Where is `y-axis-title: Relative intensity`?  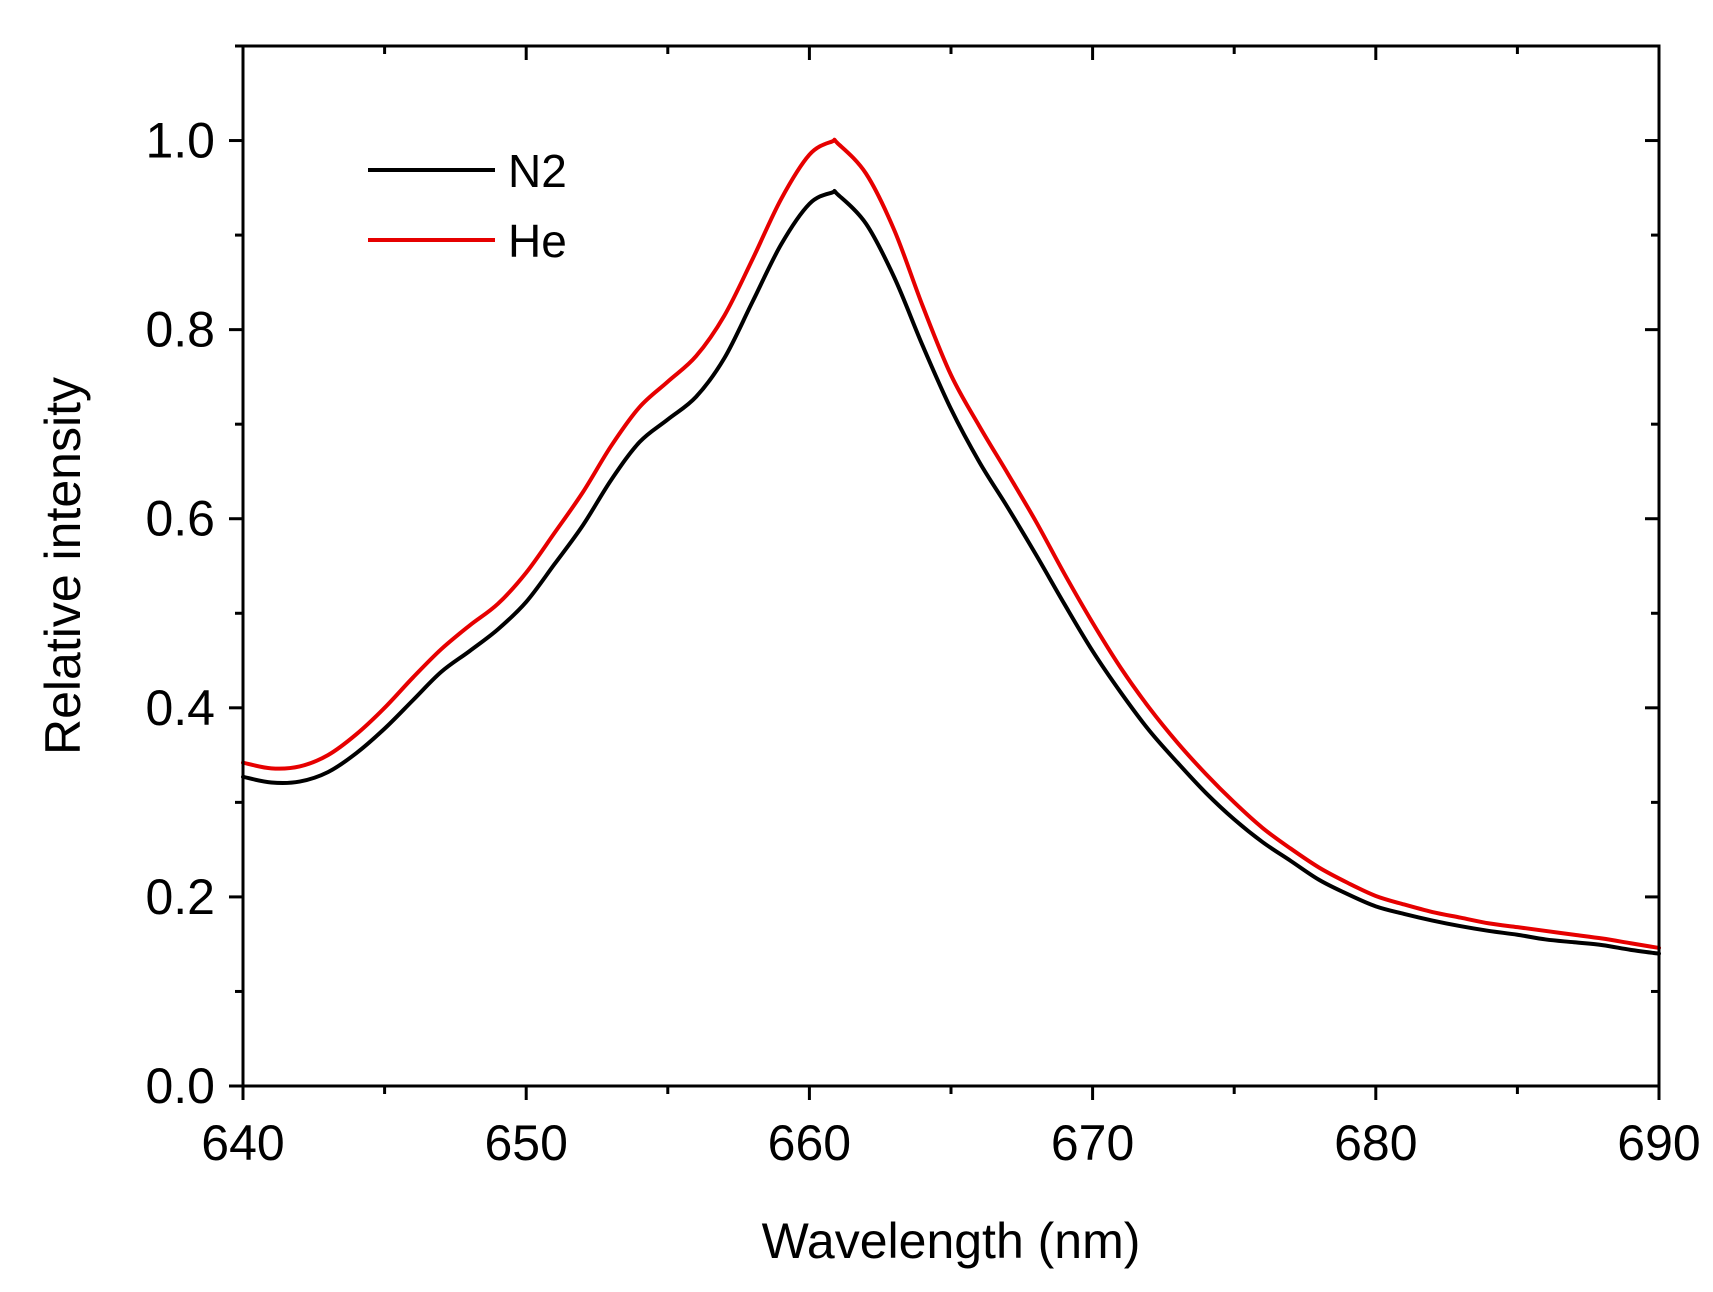
y-axis-title: Relative intensity is located at coordinates (63, 566).